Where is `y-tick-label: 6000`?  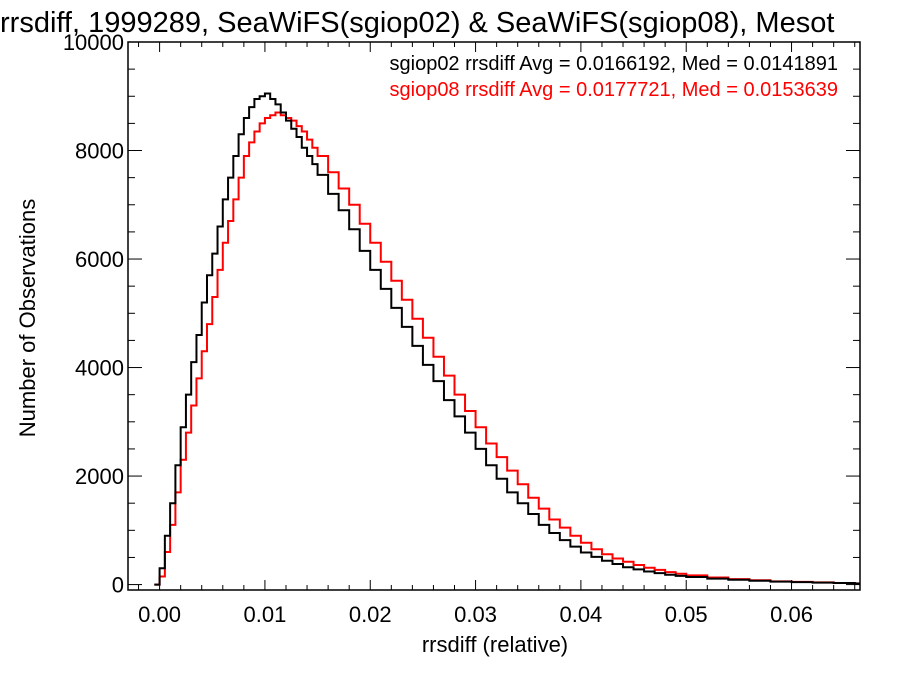
y-tick-label: 6000 is located at coordinates (99, 259).